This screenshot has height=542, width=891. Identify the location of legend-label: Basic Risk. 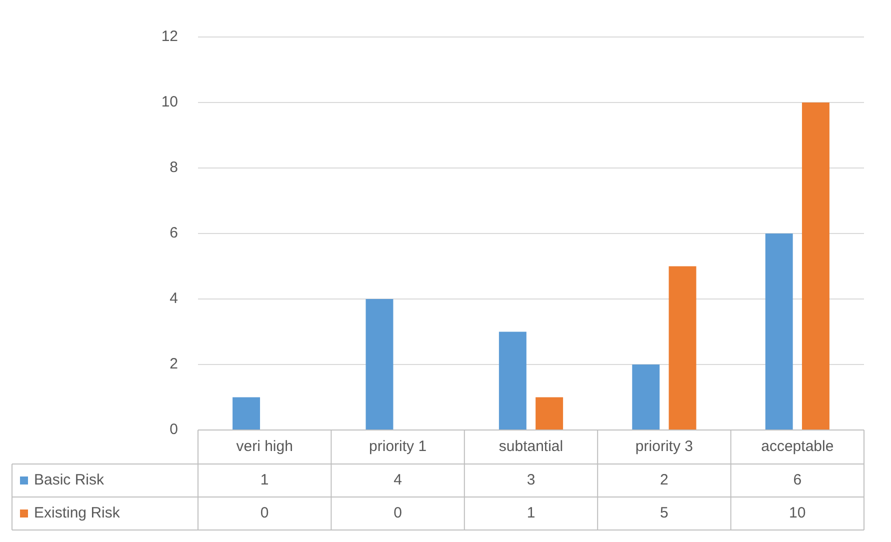
(69, 480).